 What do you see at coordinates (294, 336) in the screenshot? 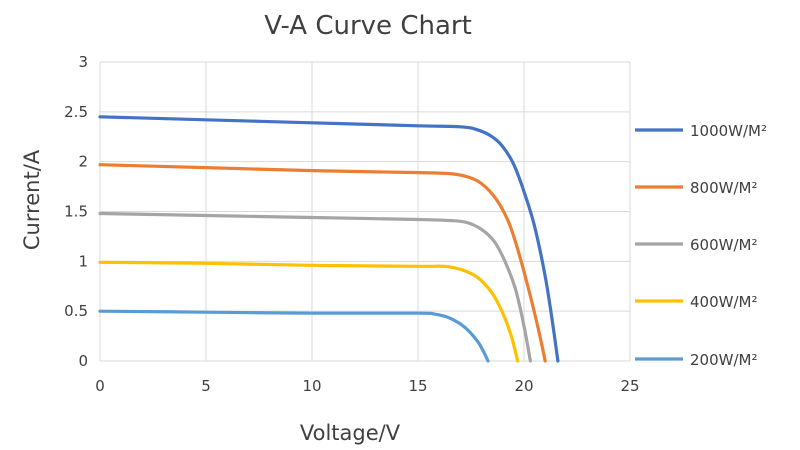
I see `series-line-200wm` at bounding box center [294, 336].